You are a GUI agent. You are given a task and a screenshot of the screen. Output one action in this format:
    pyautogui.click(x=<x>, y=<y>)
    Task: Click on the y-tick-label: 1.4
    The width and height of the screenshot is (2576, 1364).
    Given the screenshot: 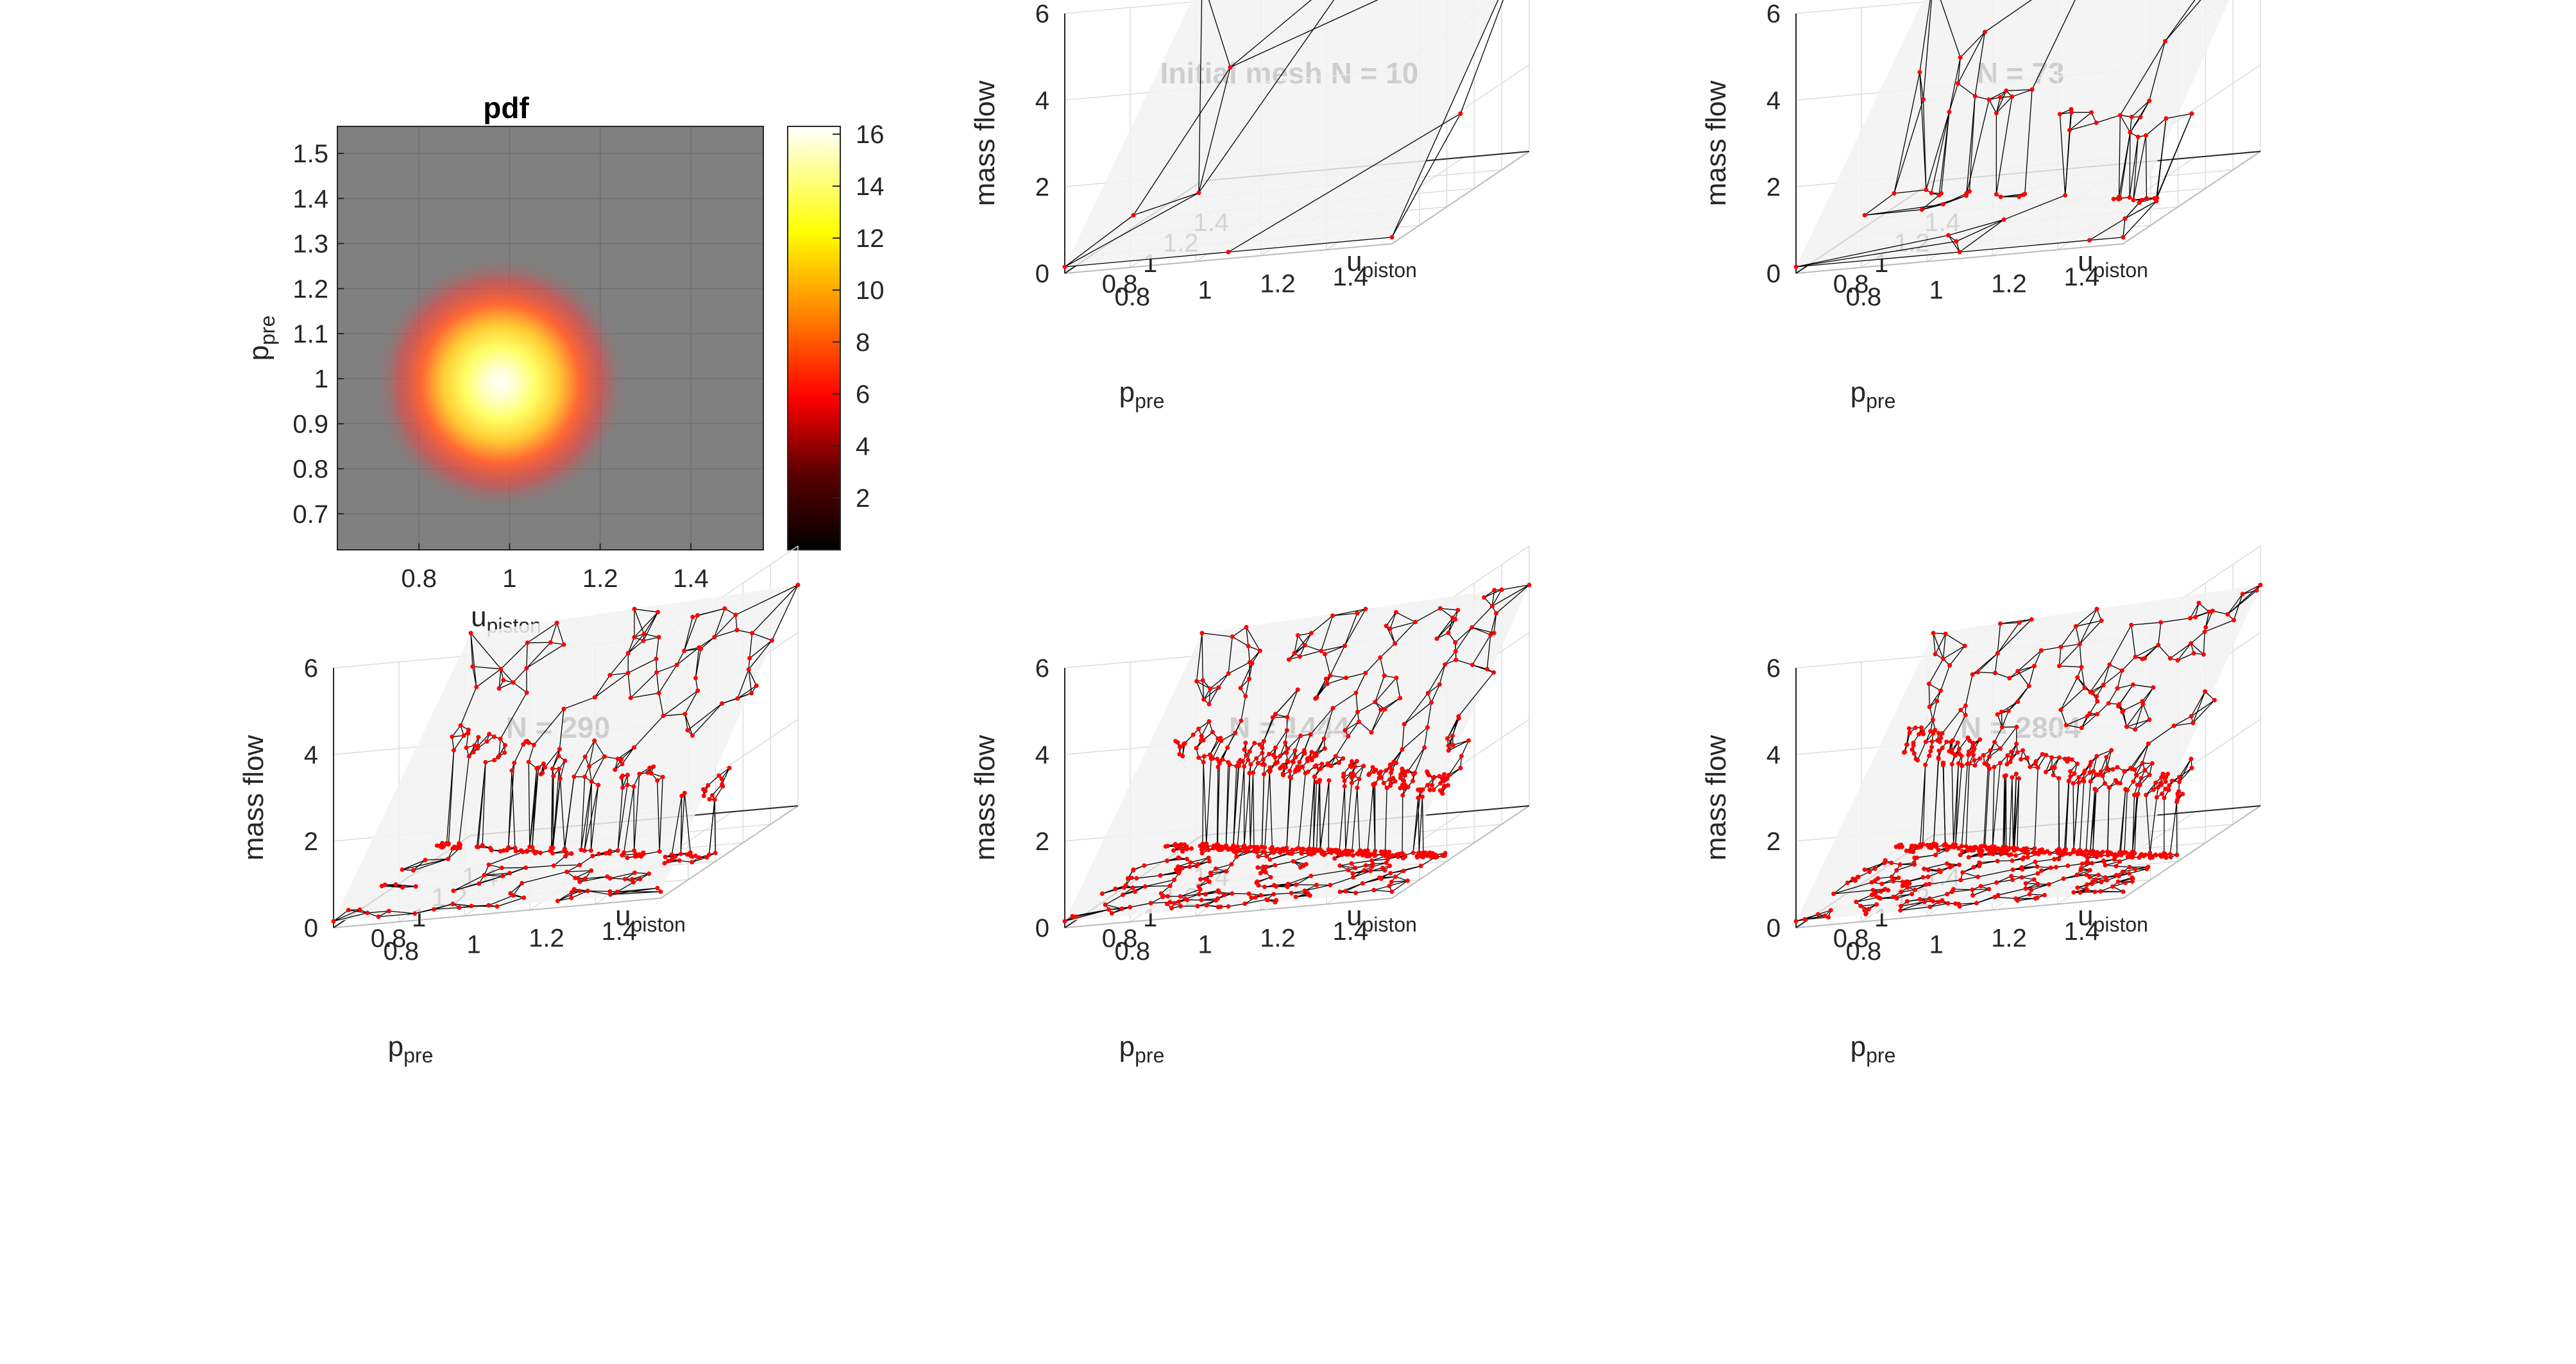 What is the action you would take?
    pyautogui.click(x=310, y=199)
    